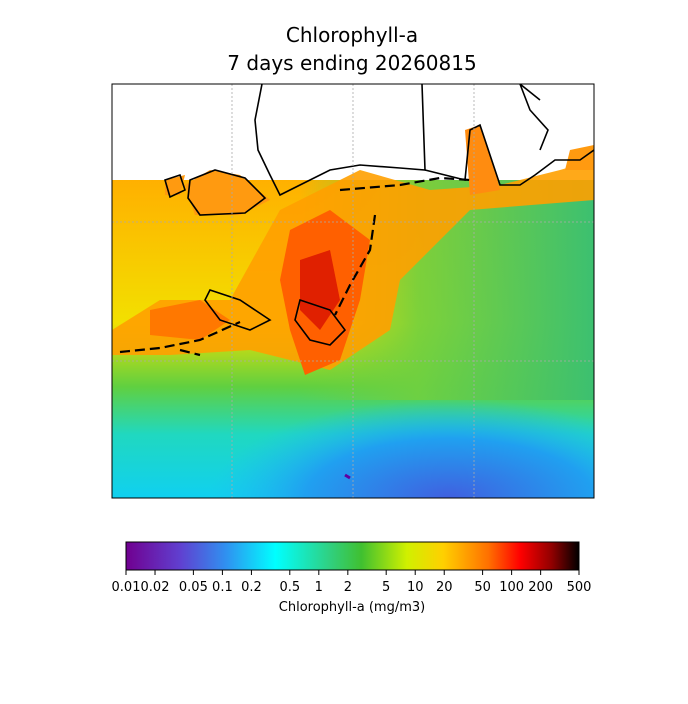  What do you see at coordinates (415, 587) in the screenshot?
I see `colorbar-tick-label: 10` at bounding box center [415, 587].